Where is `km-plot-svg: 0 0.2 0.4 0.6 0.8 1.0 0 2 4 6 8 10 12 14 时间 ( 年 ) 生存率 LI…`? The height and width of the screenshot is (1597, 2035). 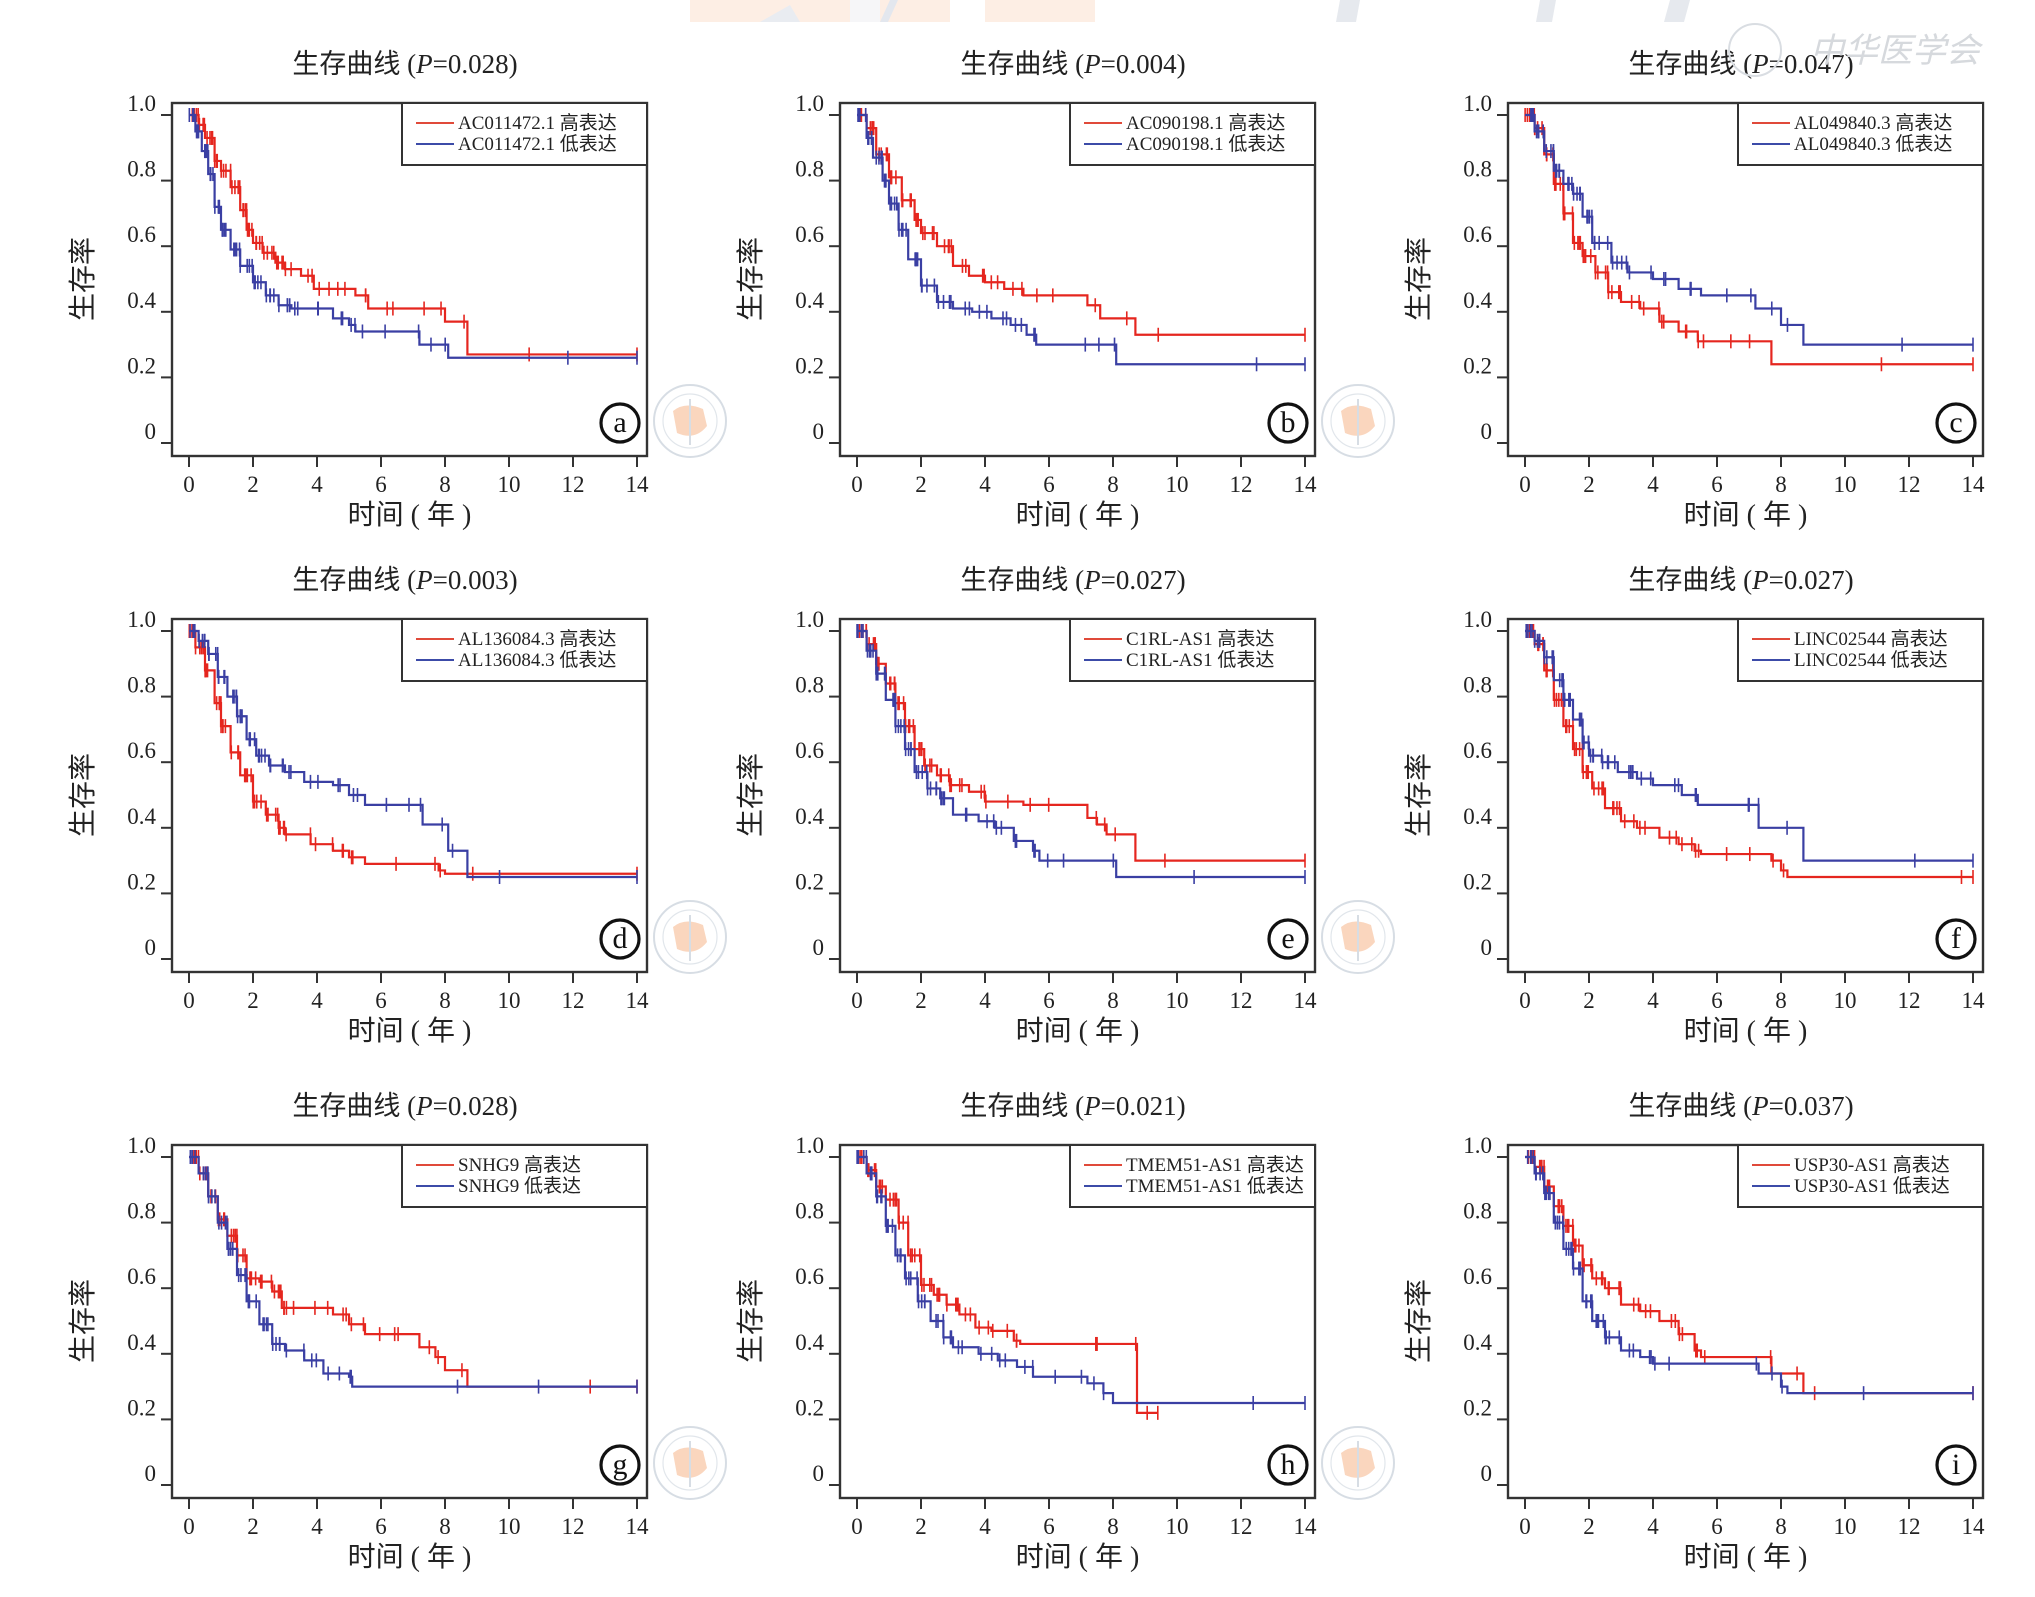
km-plot-svg: 0 0.2 0.4 0.6 0.8 1.0 0 2 4 6 8 10 12 14 时间 ( 年 ) 生存率 LI… is located at coordinates (1694, 827).